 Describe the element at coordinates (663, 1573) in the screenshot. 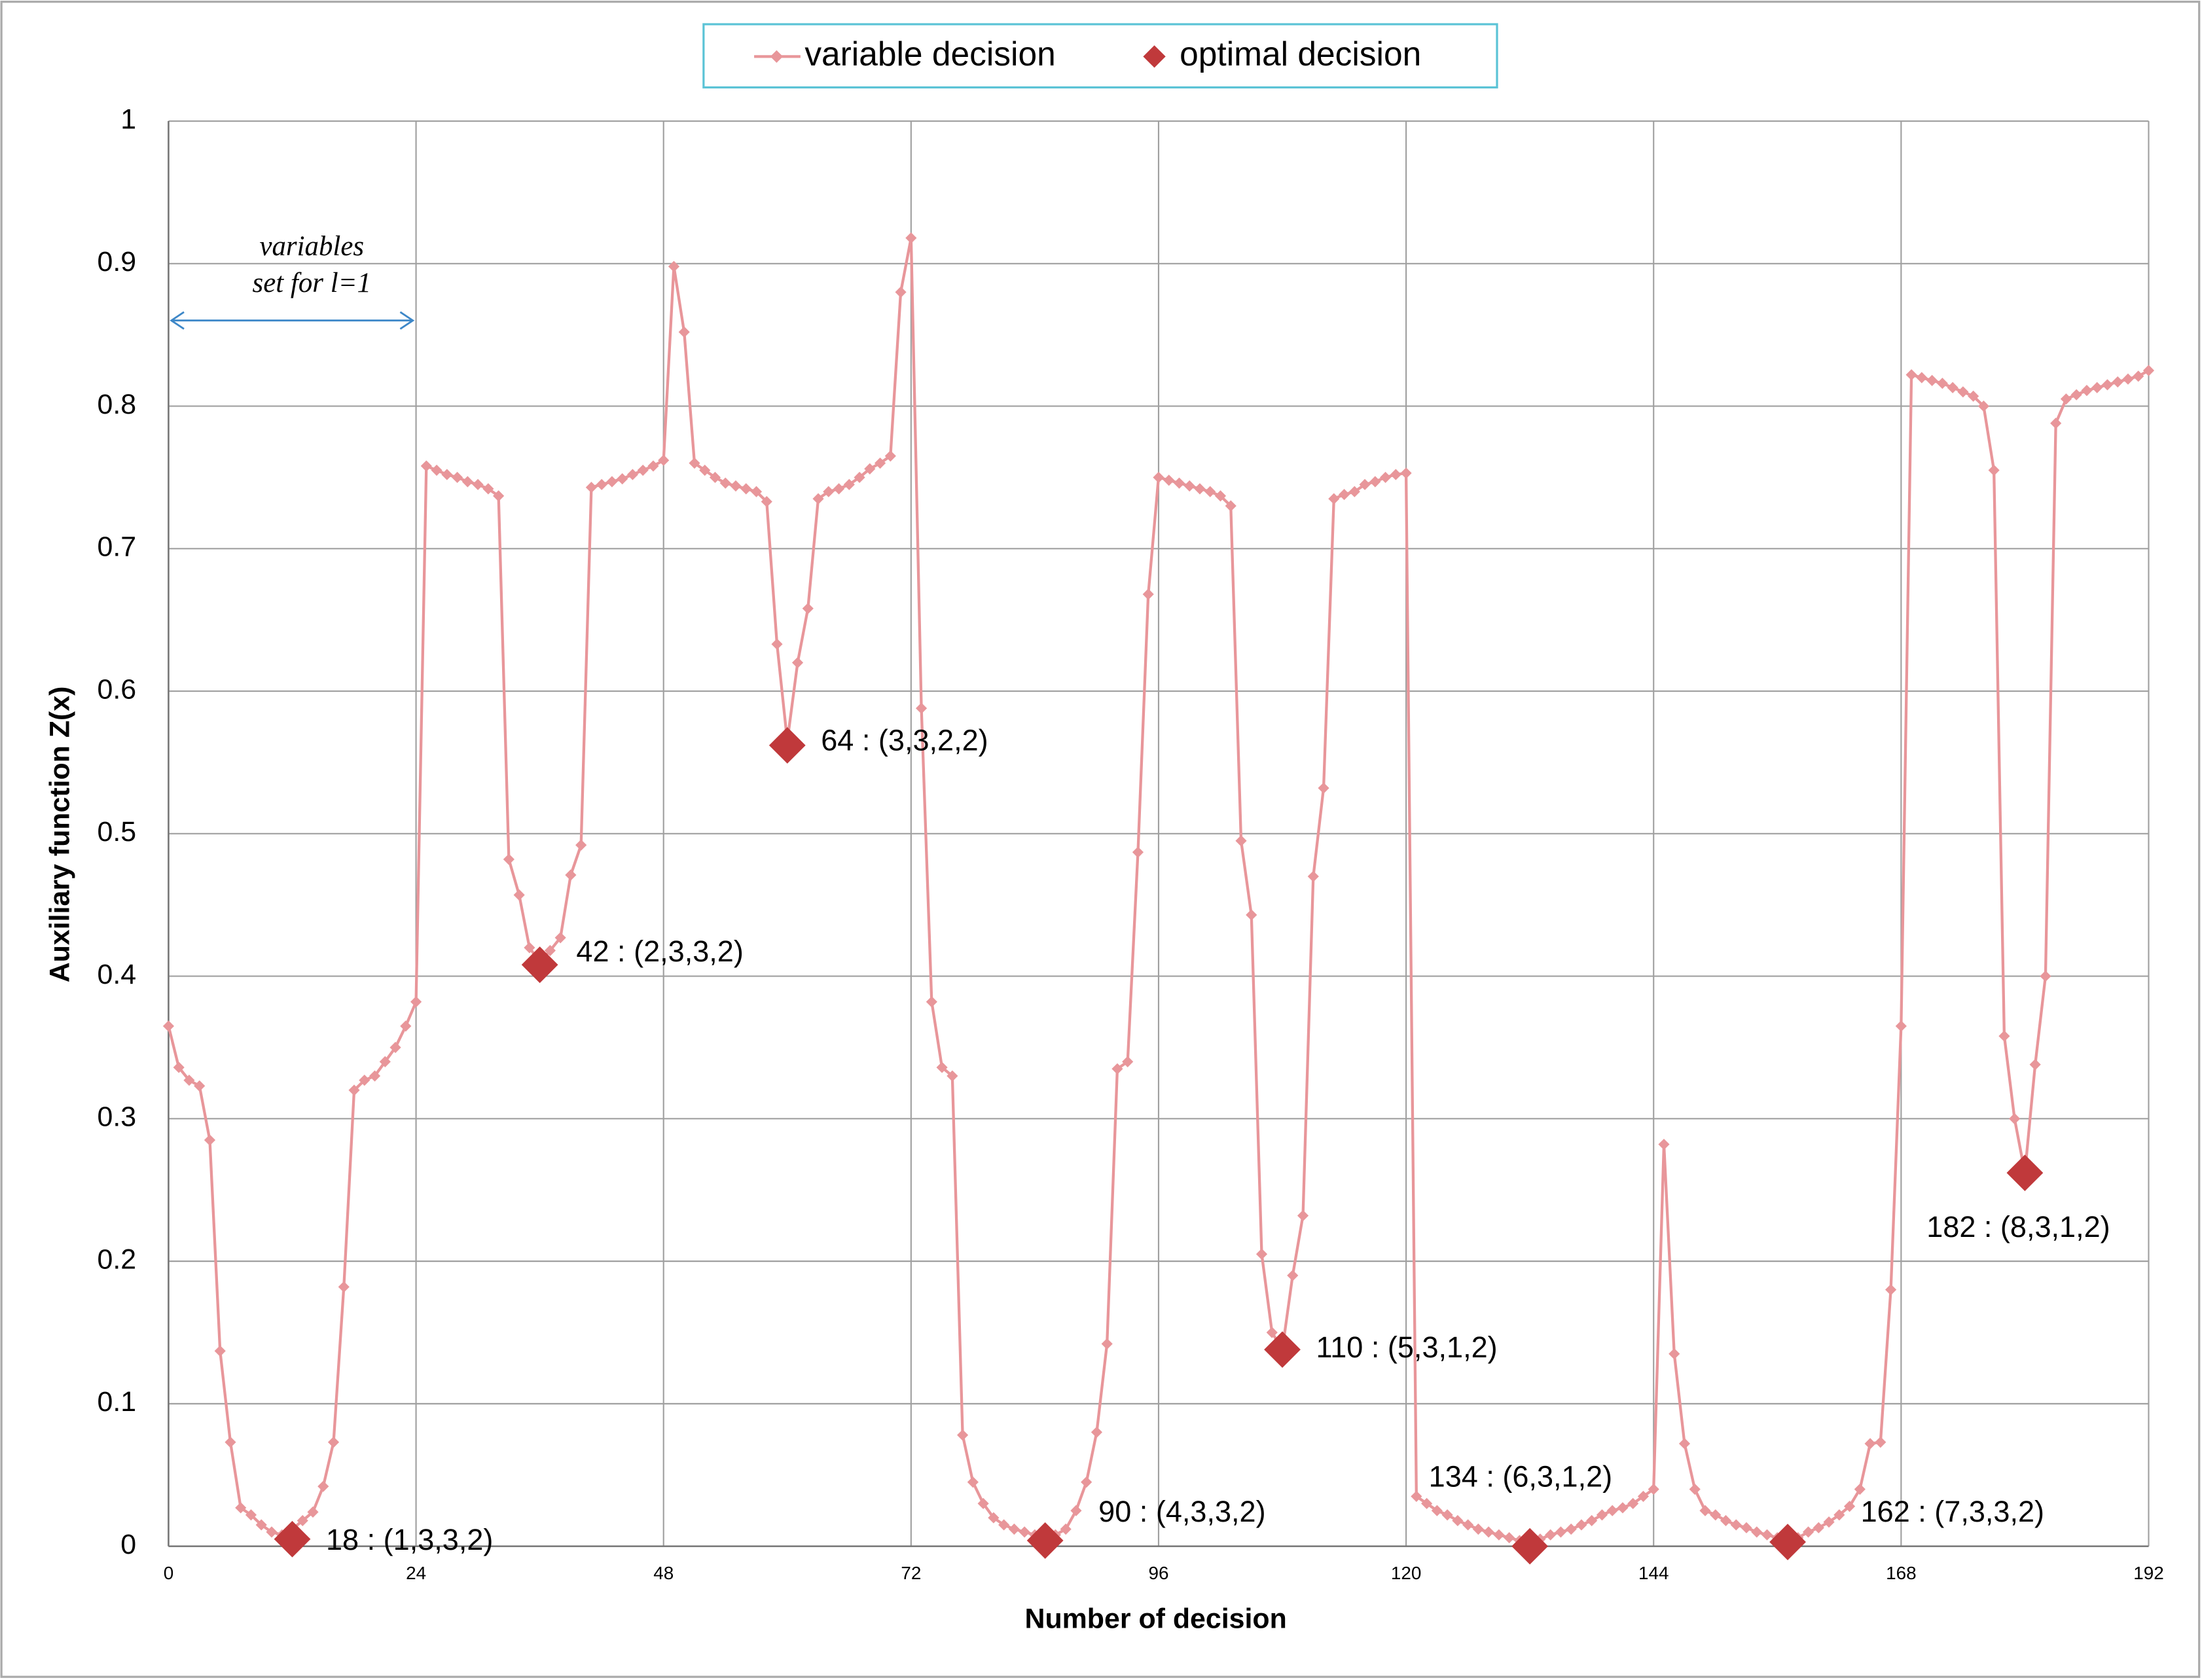

I see `x-tick-label: 48` at that location.